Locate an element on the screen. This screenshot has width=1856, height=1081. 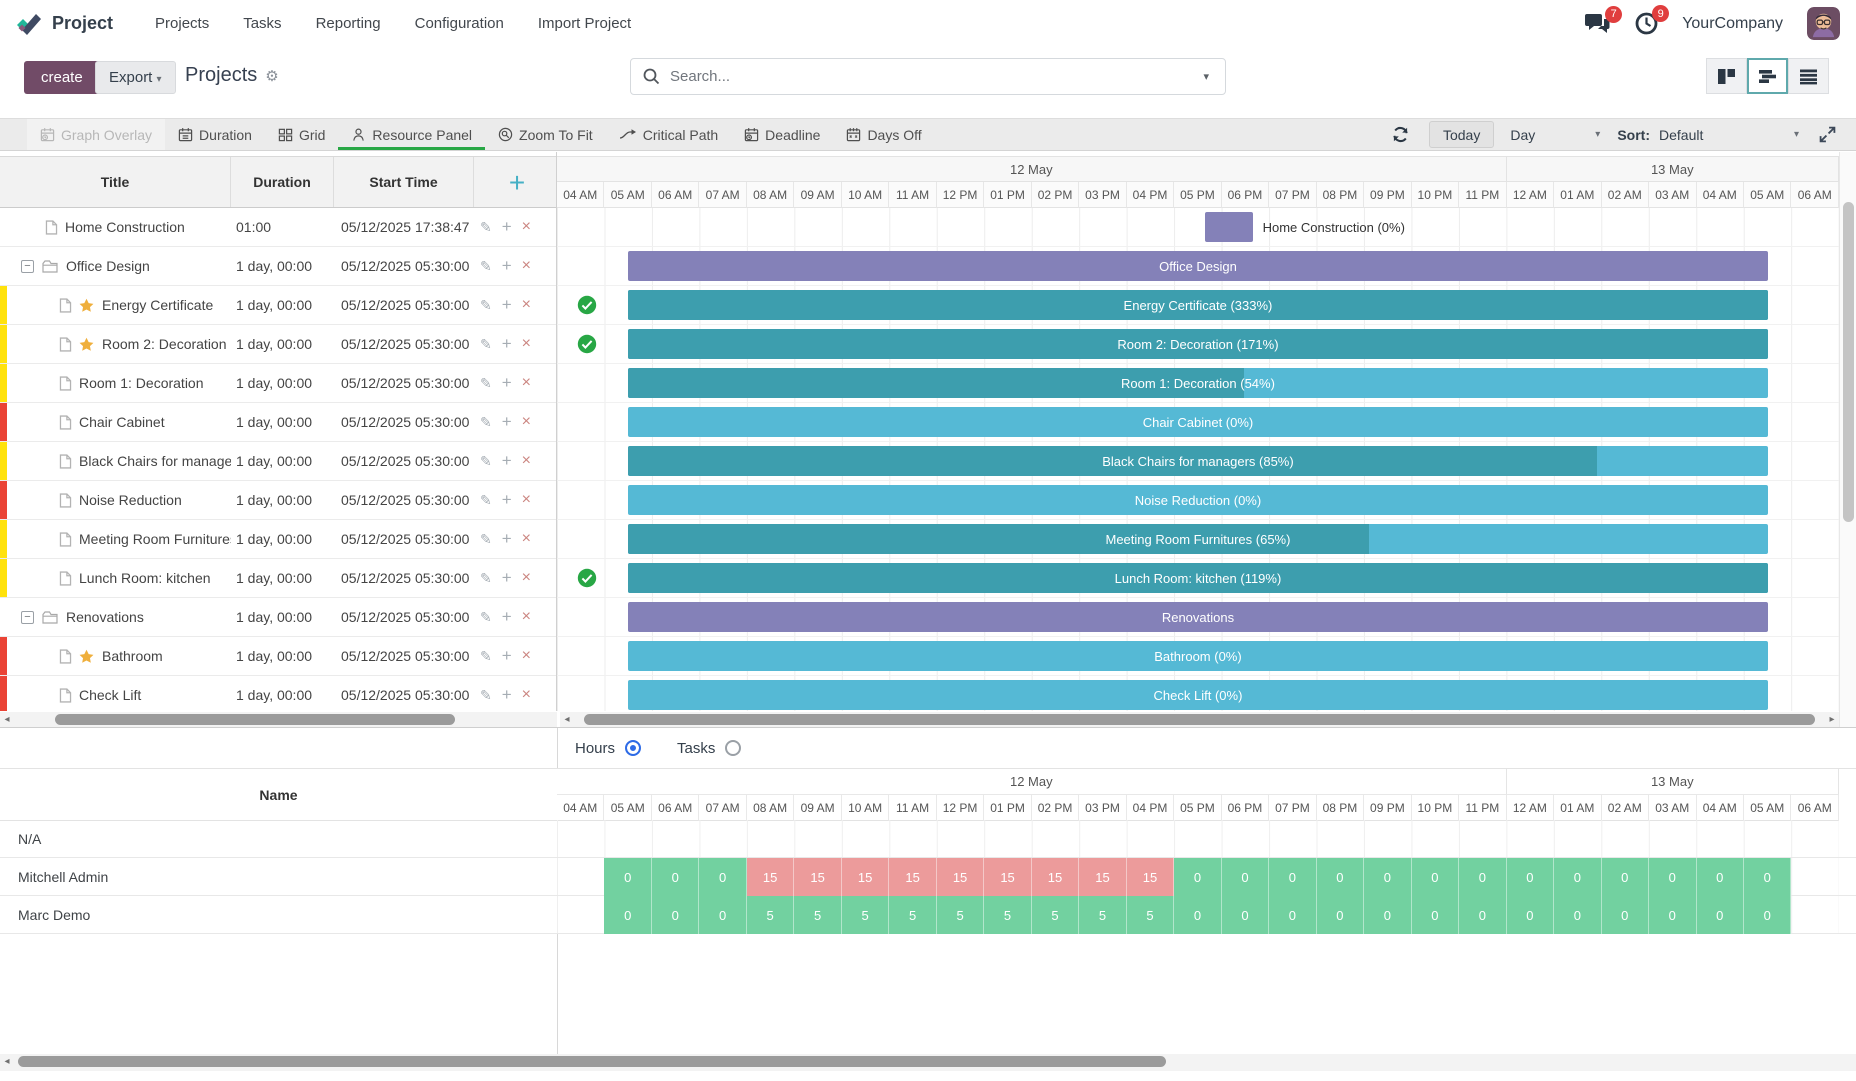
user-avatar is located at coordinates (1823, 23).